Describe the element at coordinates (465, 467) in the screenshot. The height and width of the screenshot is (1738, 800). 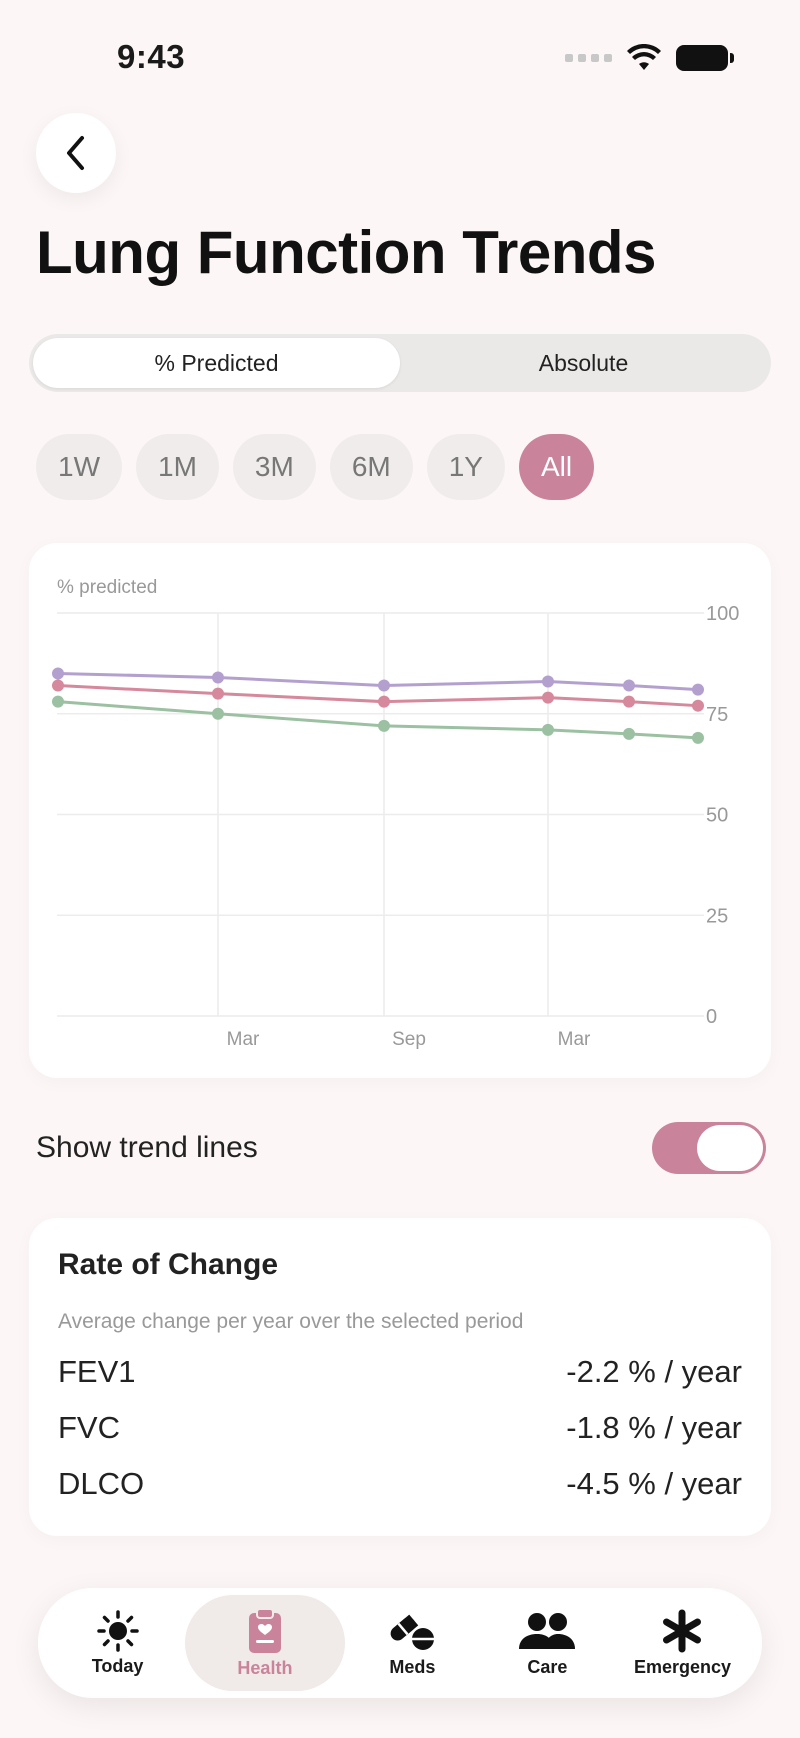
I see `range-1y: 1Y` at that location.